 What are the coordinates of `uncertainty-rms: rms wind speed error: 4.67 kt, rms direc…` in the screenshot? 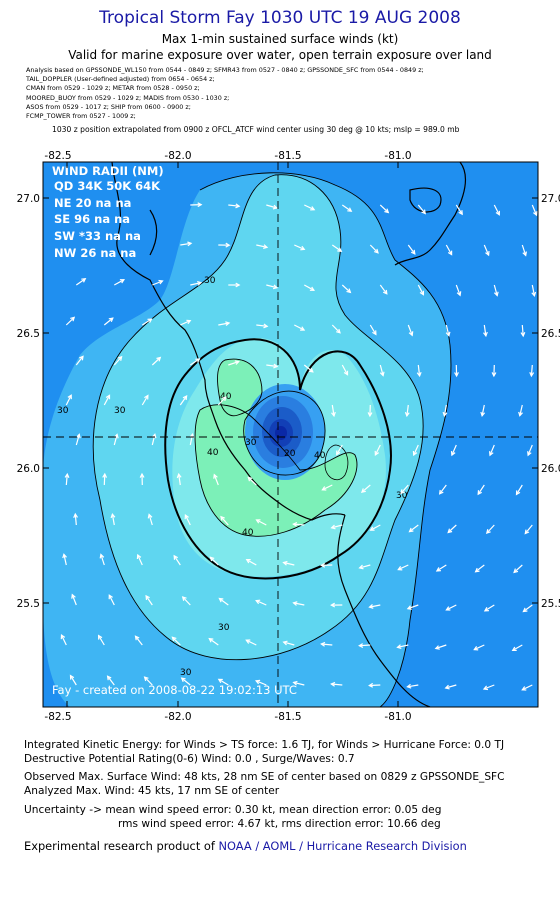 It's located at (279, 824).